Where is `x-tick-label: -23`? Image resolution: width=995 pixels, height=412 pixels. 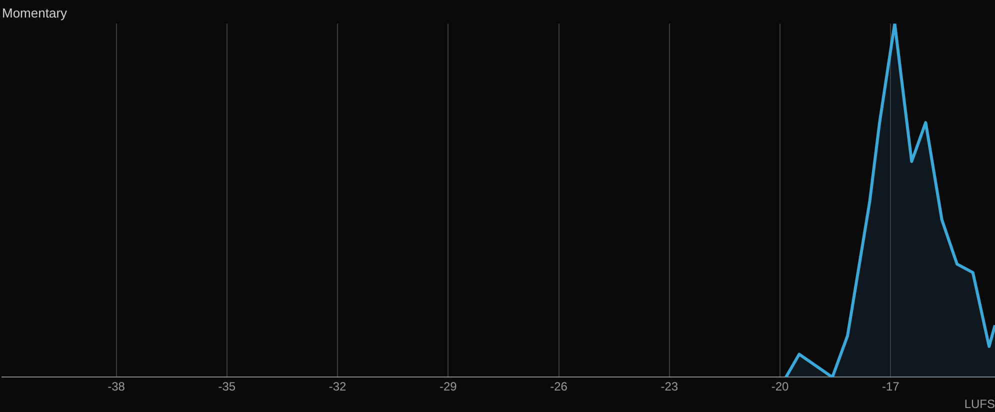
x-tick-label: -23 is located at coordinates (669, 387).